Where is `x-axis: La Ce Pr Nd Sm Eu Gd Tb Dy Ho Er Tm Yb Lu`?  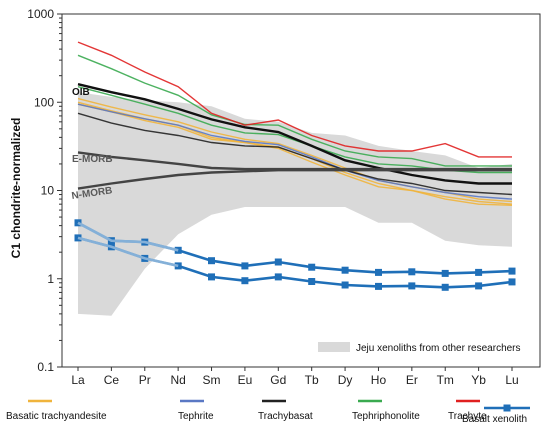 x-axis: La Ce Pr Nd Sm Eu Gd Tb Dy Ho Er Tm Yb Lu is located at coordinates (295, 377).